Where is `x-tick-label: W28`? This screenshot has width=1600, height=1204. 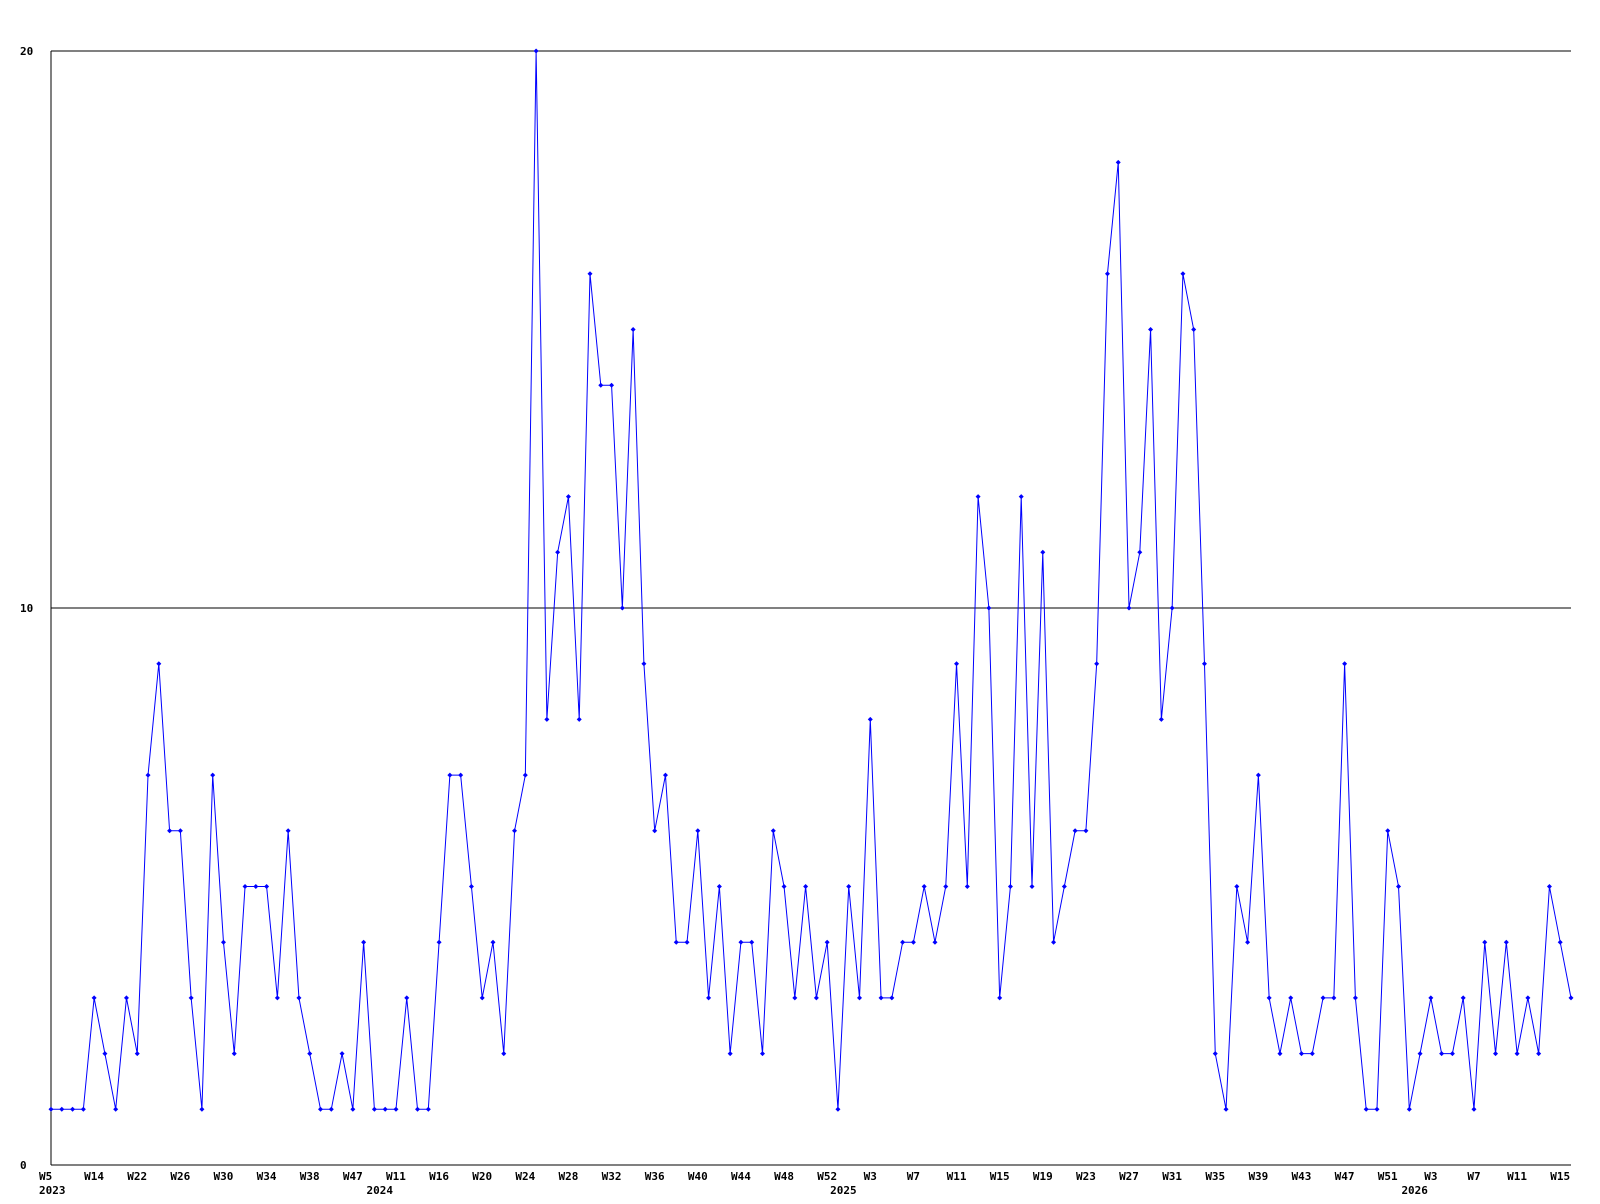 x-tick-label: W28 is located at coordinates (569, 1176).